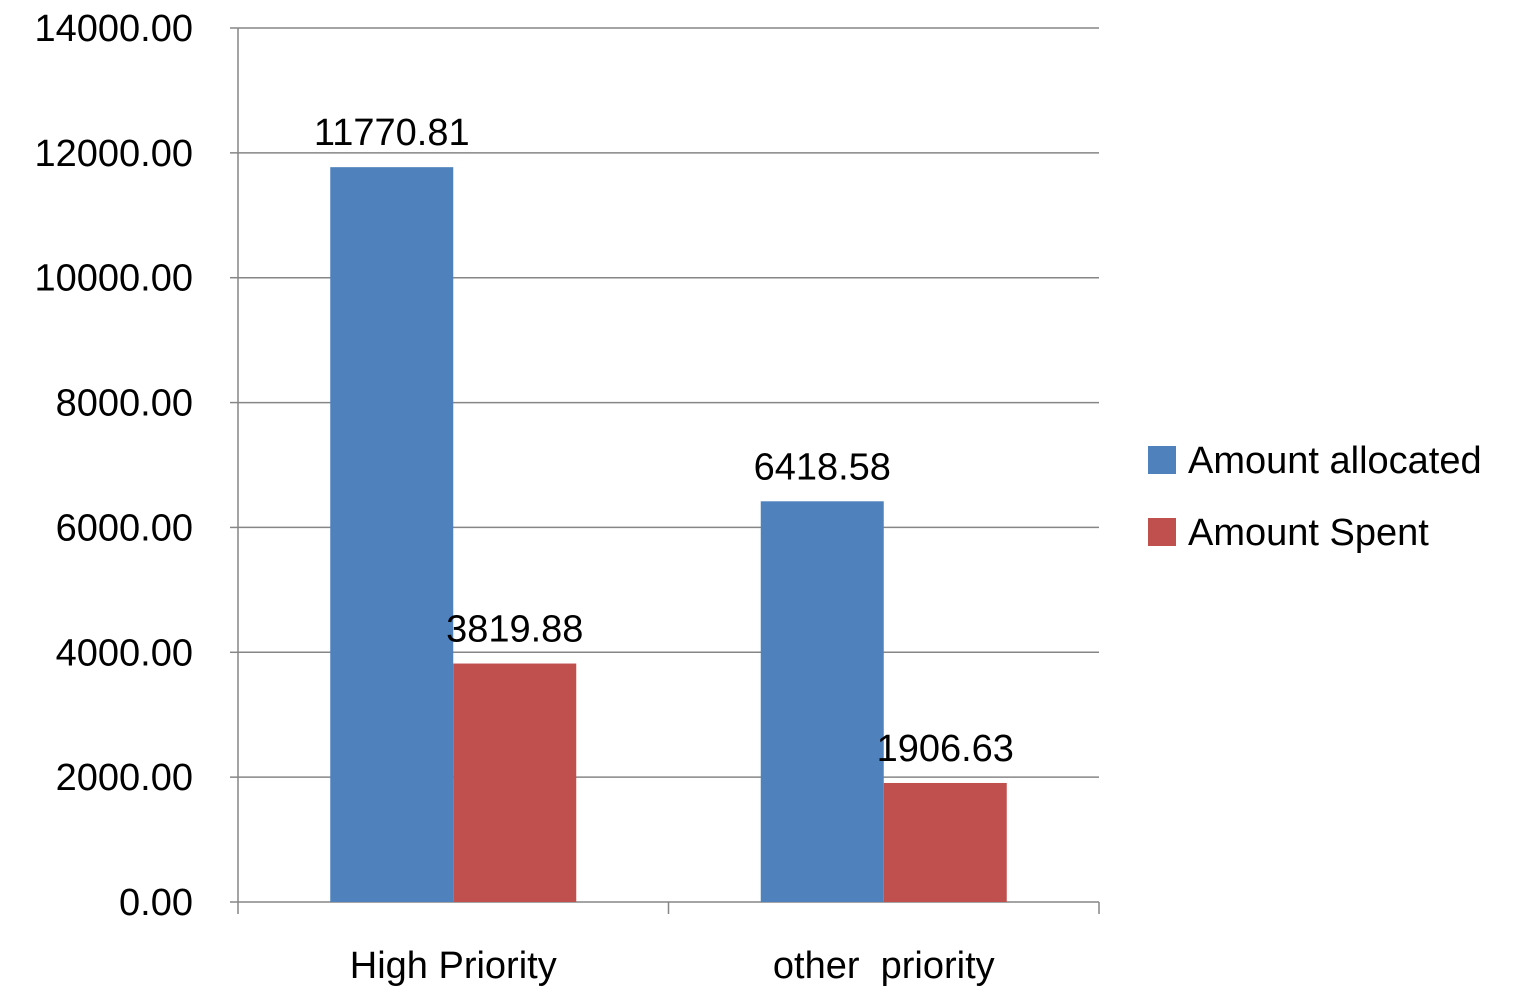  I want to click on y-tick-label: 4000.00, so click(124, 653).